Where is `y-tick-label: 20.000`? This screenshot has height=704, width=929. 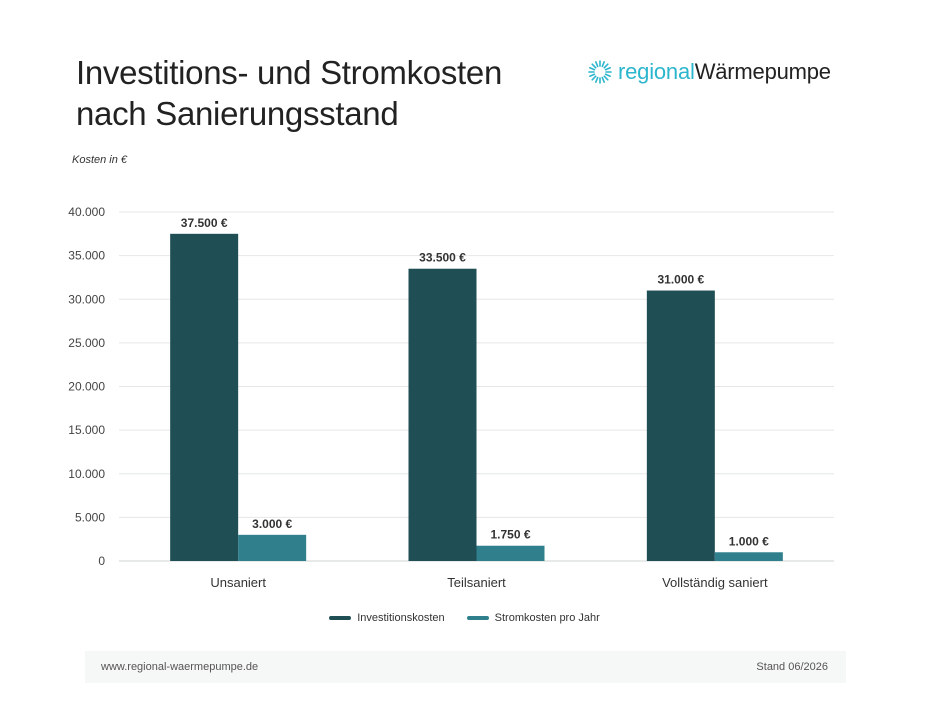
y-tick-label: 20.000 is located at coordinates (86, 387).